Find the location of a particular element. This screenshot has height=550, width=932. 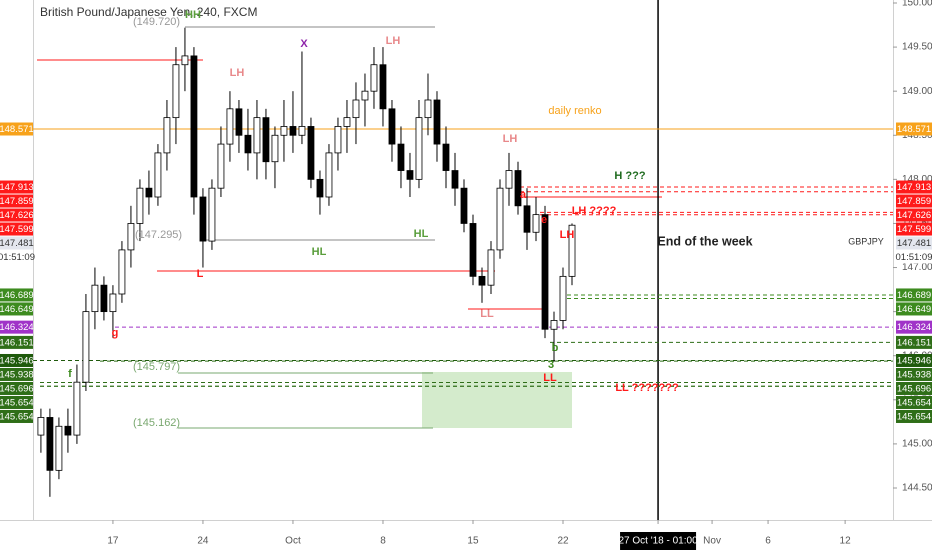

annotation: (147.295) is located at coordinates (158, 235).